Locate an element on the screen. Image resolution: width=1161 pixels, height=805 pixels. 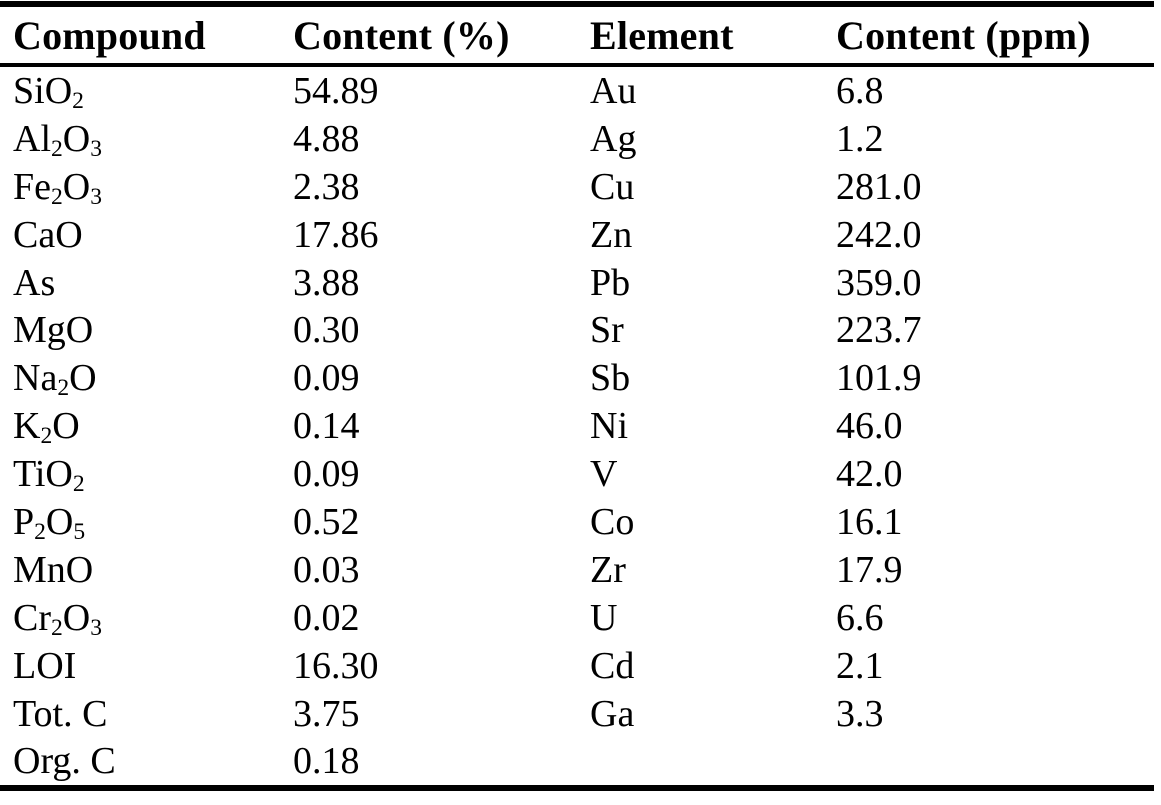
table-row: SiO2 54.89 Au 6.8 is located at coordinates (577, 91).